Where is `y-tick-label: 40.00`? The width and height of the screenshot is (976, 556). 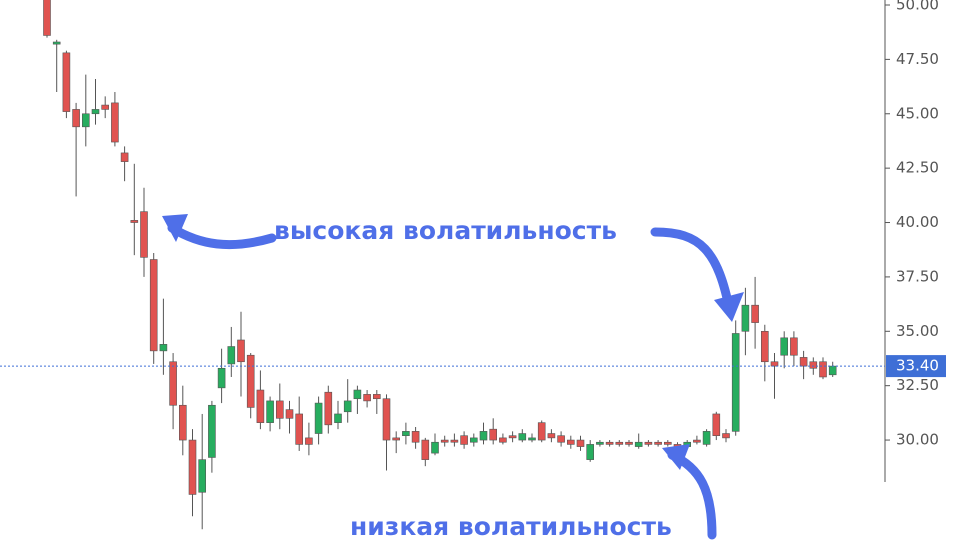
y-tick-label: 40.00 is located at coordinates (917, 222).